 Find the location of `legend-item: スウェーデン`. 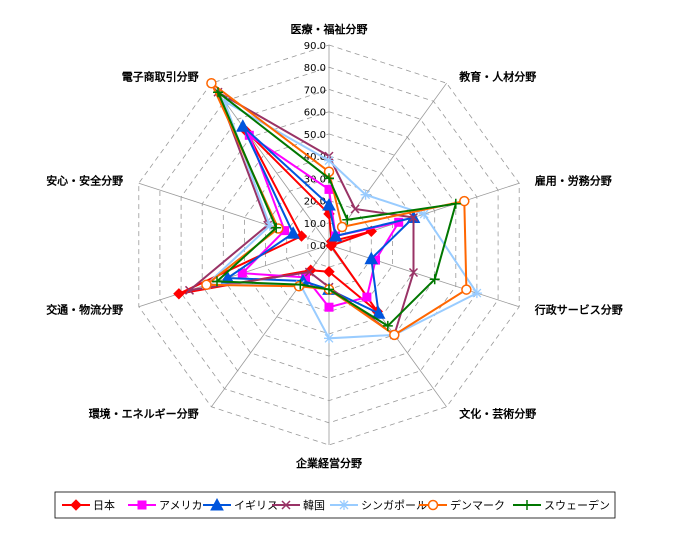

legend-item: スウェーデン is located at coordinates (561, 505).